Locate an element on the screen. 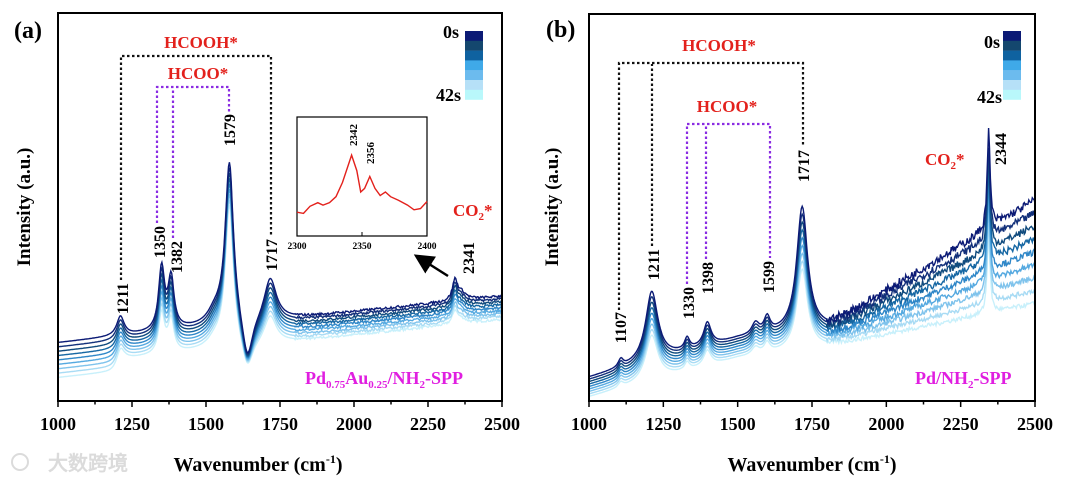  sample-label-b: Pd/NH2-SPP is located at coordinates (963, 379).